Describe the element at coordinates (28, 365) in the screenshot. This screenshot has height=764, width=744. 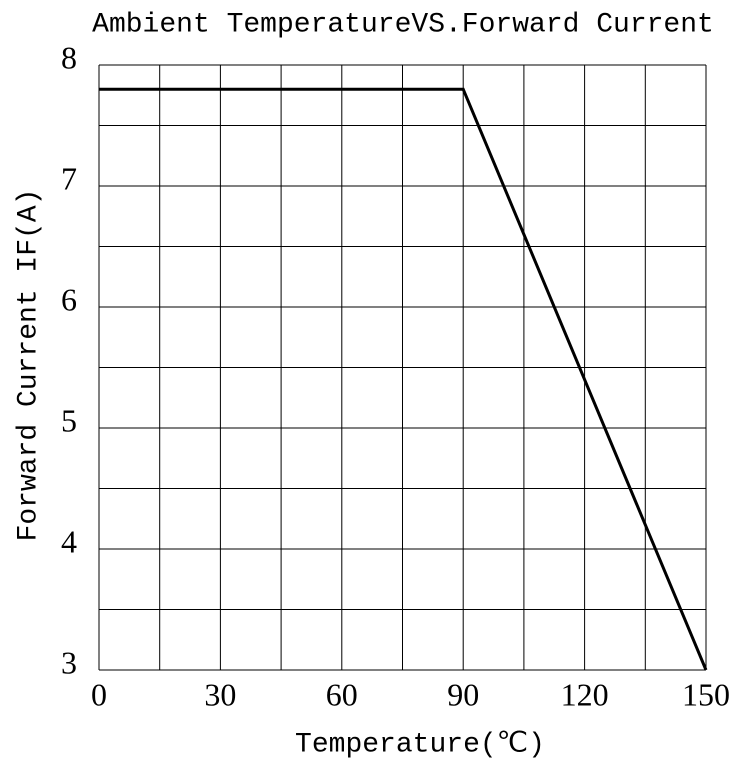
I see `y-axis-label: Forward Current IF(A)` at that location.